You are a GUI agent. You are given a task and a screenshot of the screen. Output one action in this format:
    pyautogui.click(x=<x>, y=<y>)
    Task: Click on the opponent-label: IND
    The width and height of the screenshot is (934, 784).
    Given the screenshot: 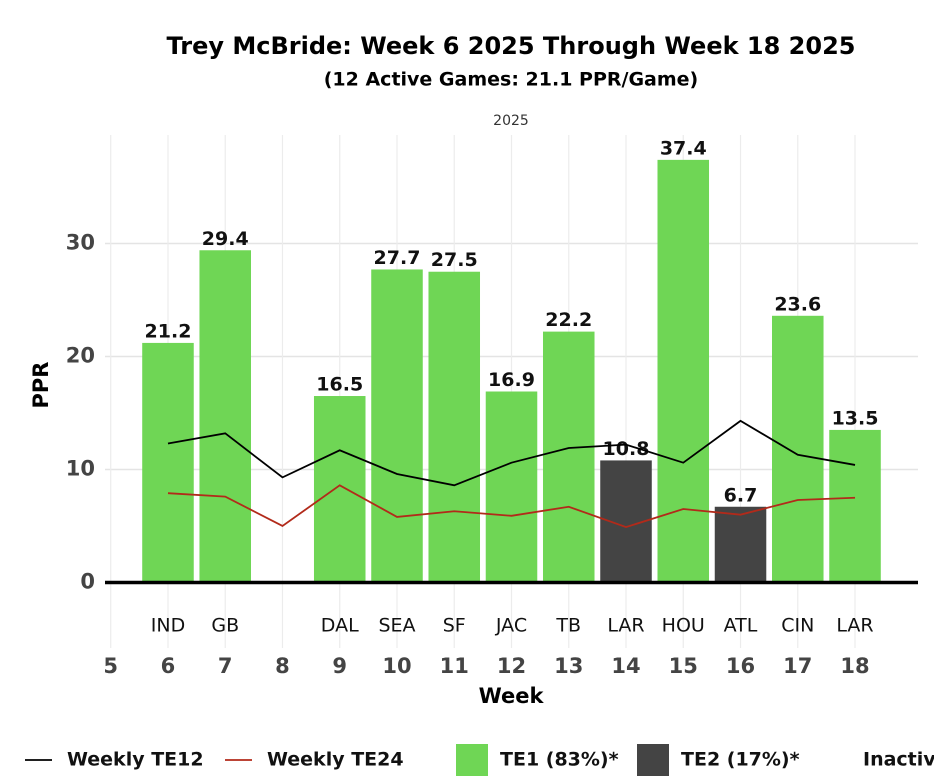 What is the action you would take?
    pyautogui.click(x=168, y=626)
    